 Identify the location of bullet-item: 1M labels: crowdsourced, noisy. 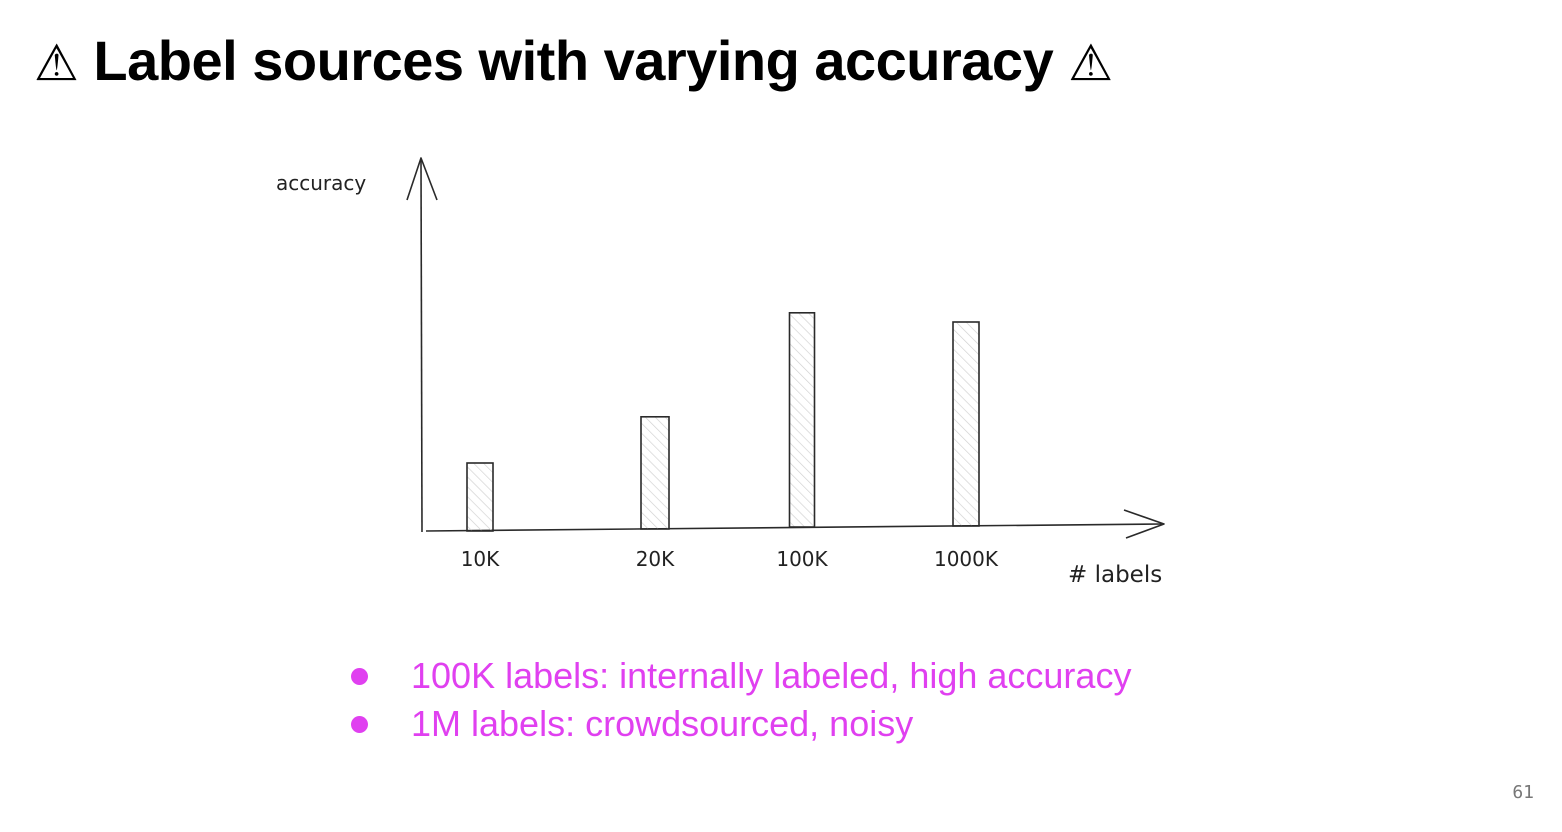
(738, 724).